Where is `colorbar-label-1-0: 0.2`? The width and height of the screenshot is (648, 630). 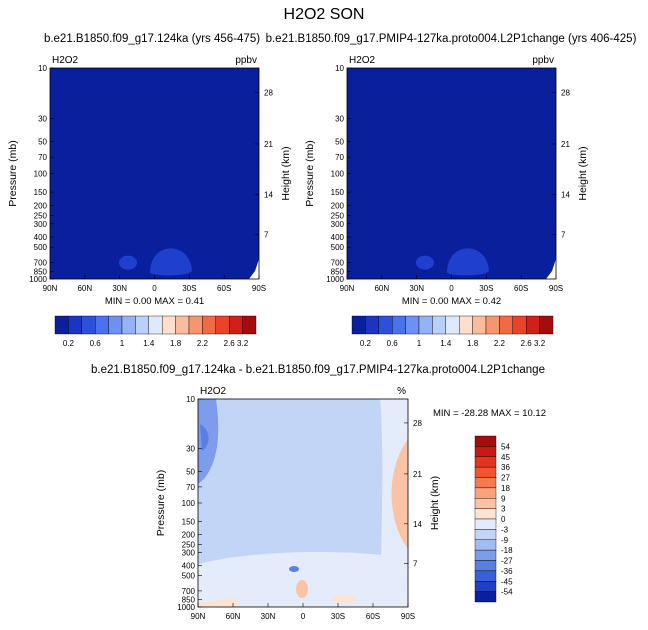 colorbar-label-1-0: 0.2 is located at coordinates (69, 343).